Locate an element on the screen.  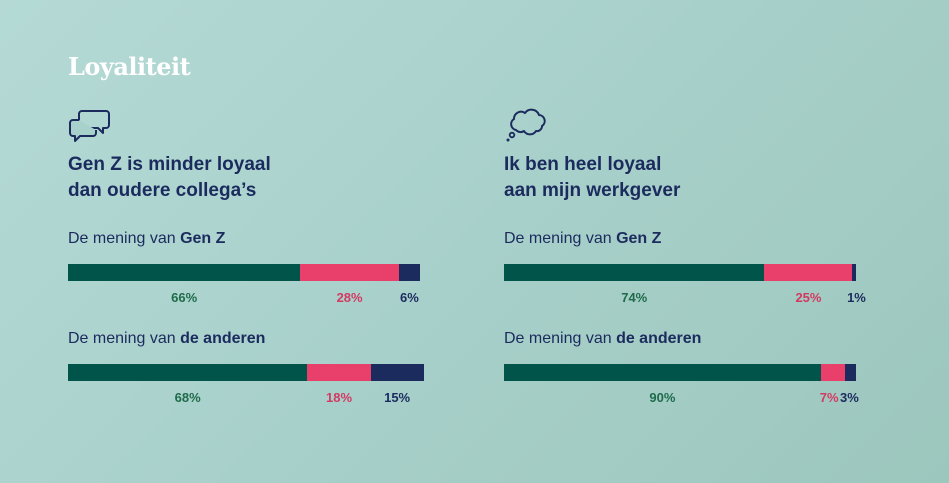
thought-cloud-icon is located at coordinates (526, 125).